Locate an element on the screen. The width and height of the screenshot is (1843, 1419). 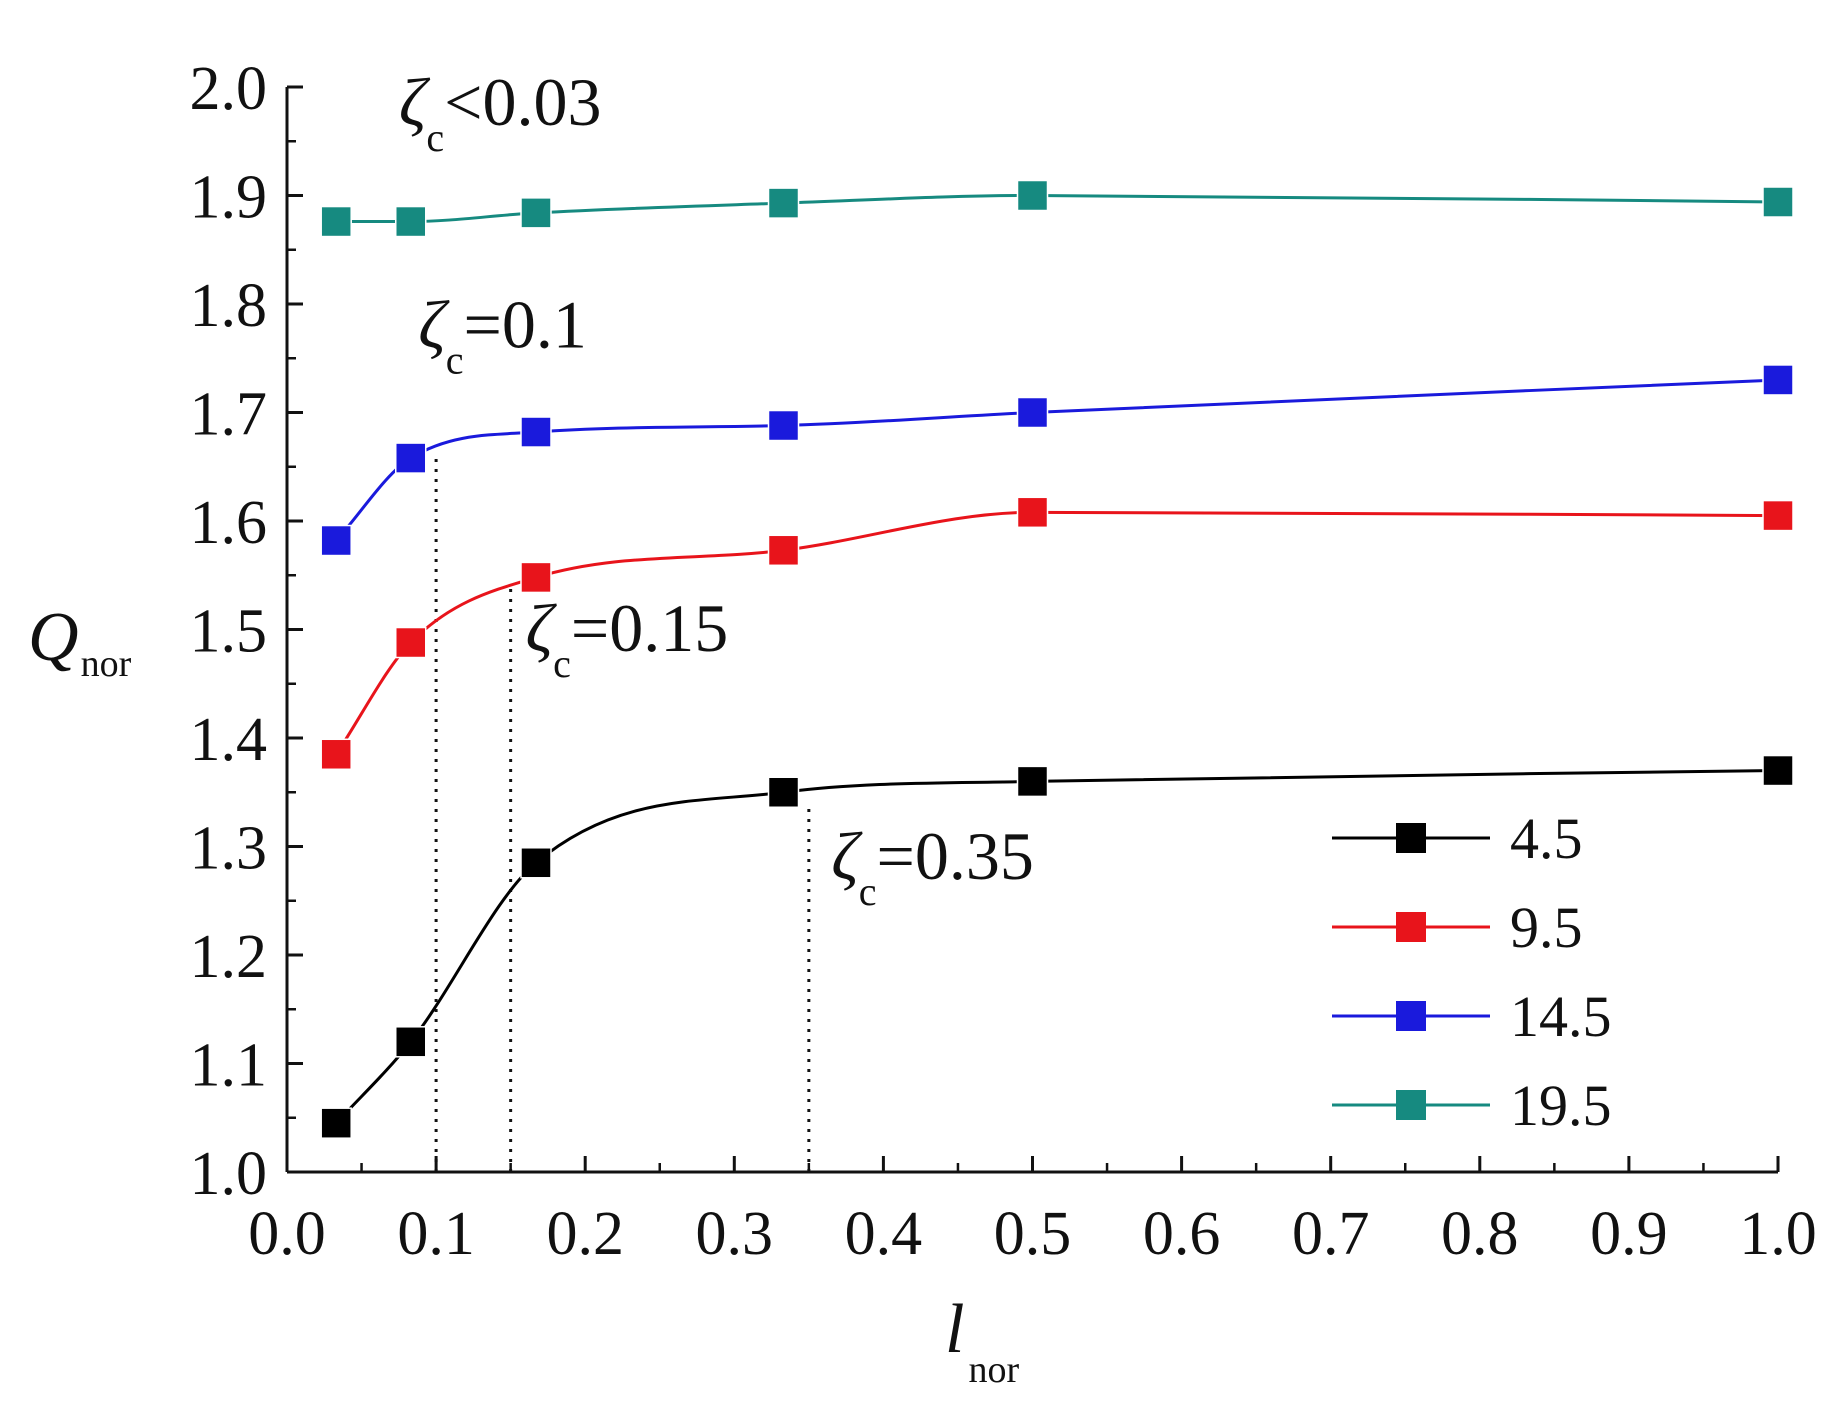
x-tick-label: 0.5 is located at coordinates (1033, 1234).